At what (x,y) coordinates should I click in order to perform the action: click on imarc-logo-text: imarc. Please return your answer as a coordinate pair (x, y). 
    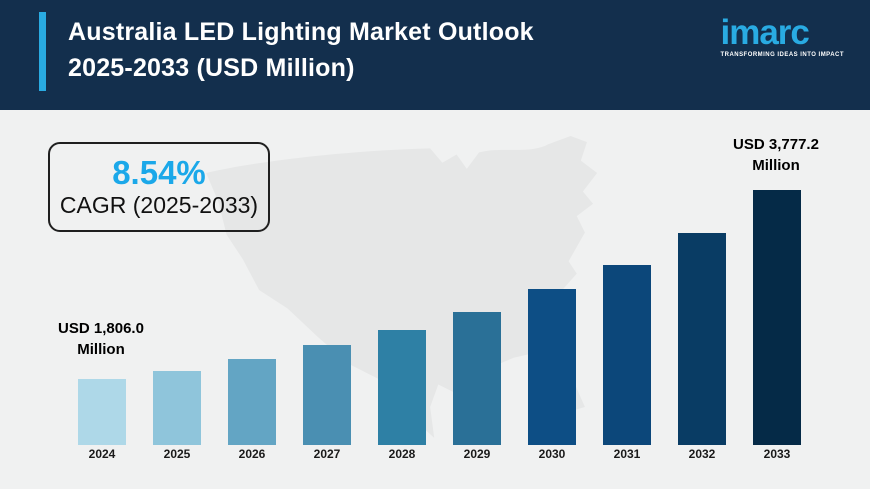
    Looking at the image, I should click on (764, 32).